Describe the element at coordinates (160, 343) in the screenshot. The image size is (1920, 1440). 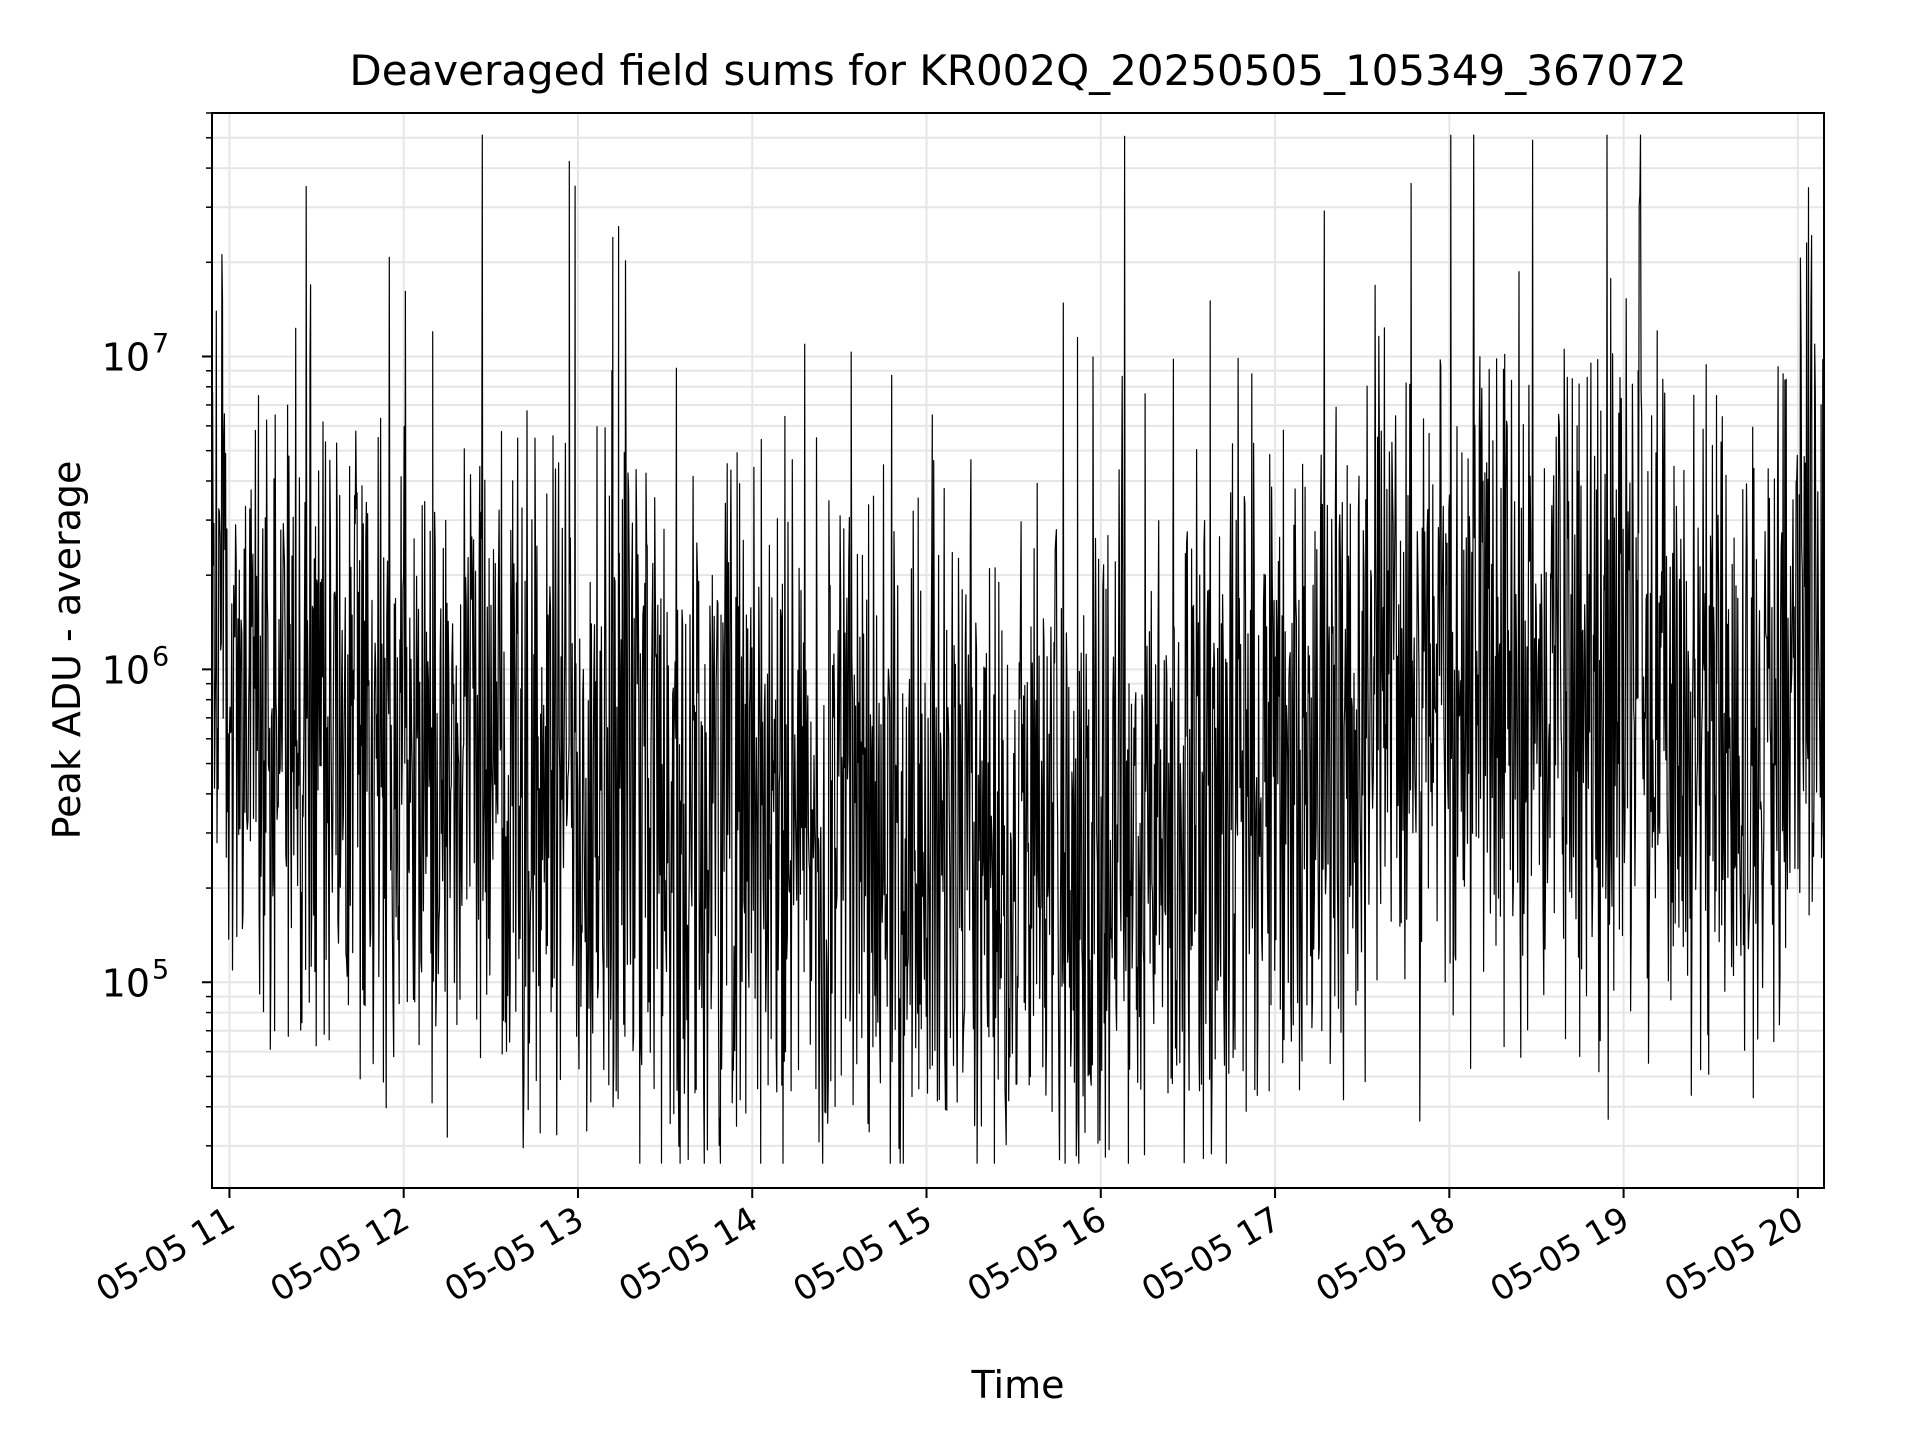
I see `y-tick-exponent: 7` at that location.